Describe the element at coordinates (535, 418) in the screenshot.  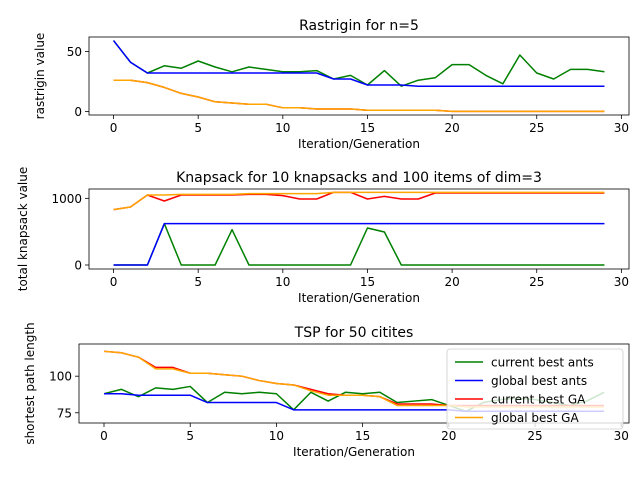
I see `legend-label-global-ga: global best GA` at that location.